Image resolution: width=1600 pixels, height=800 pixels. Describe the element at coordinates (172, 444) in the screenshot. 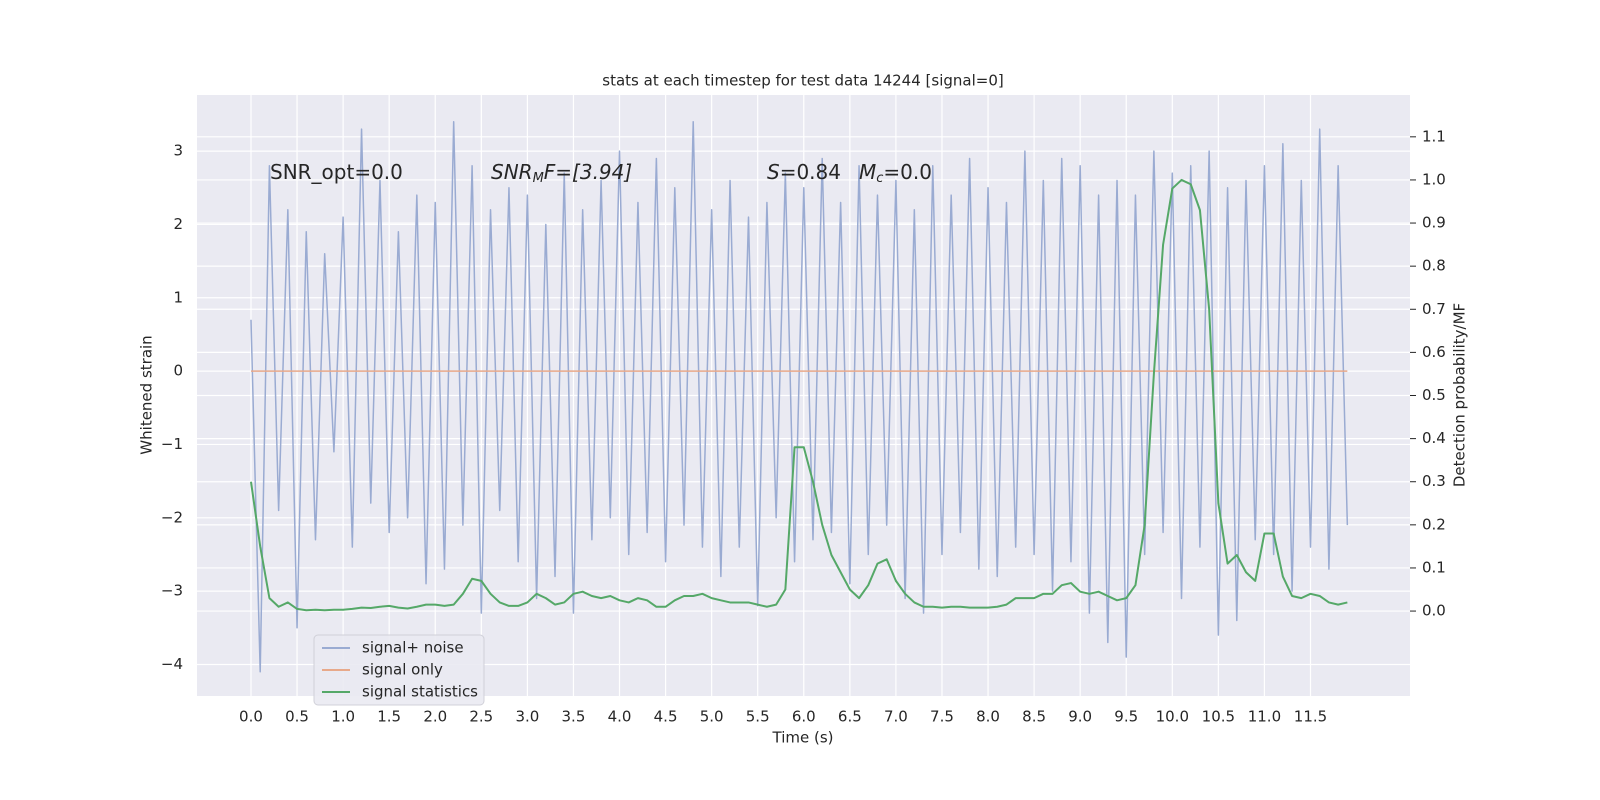

I see `y-tick-label: −1` at that location.